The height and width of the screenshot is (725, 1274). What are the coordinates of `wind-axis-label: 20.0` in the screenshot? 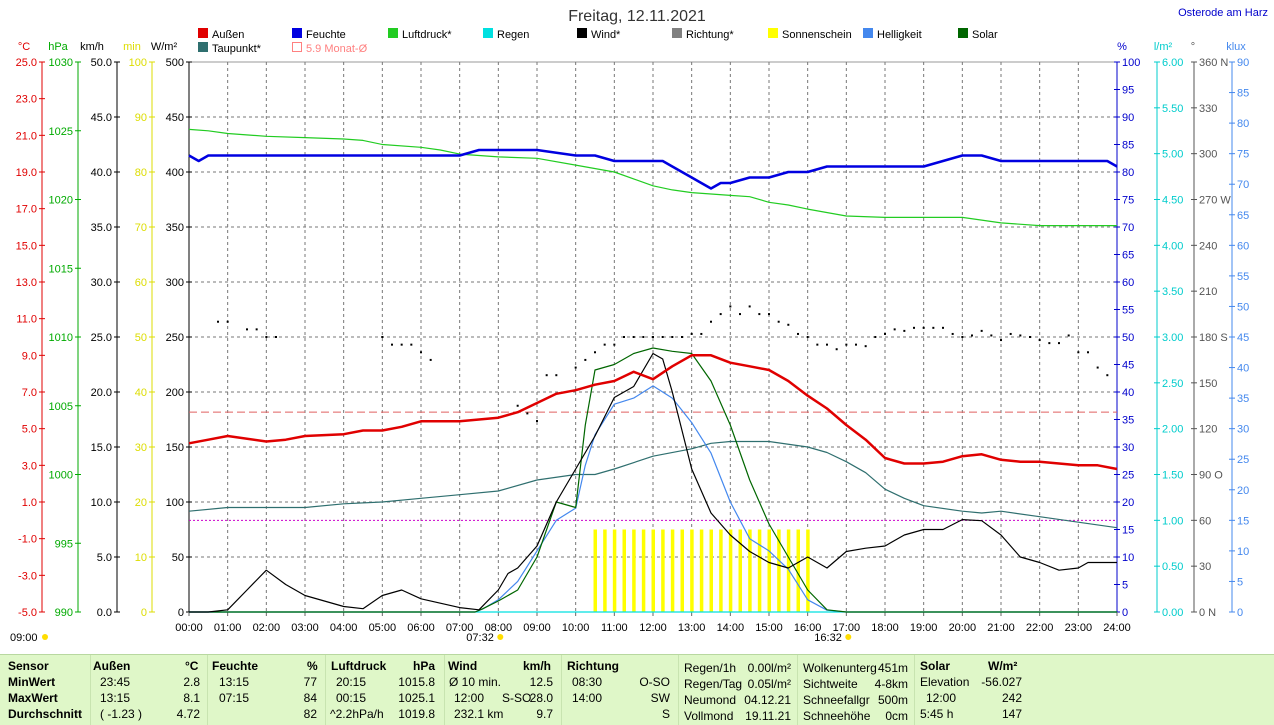 It's located at (101, 393).